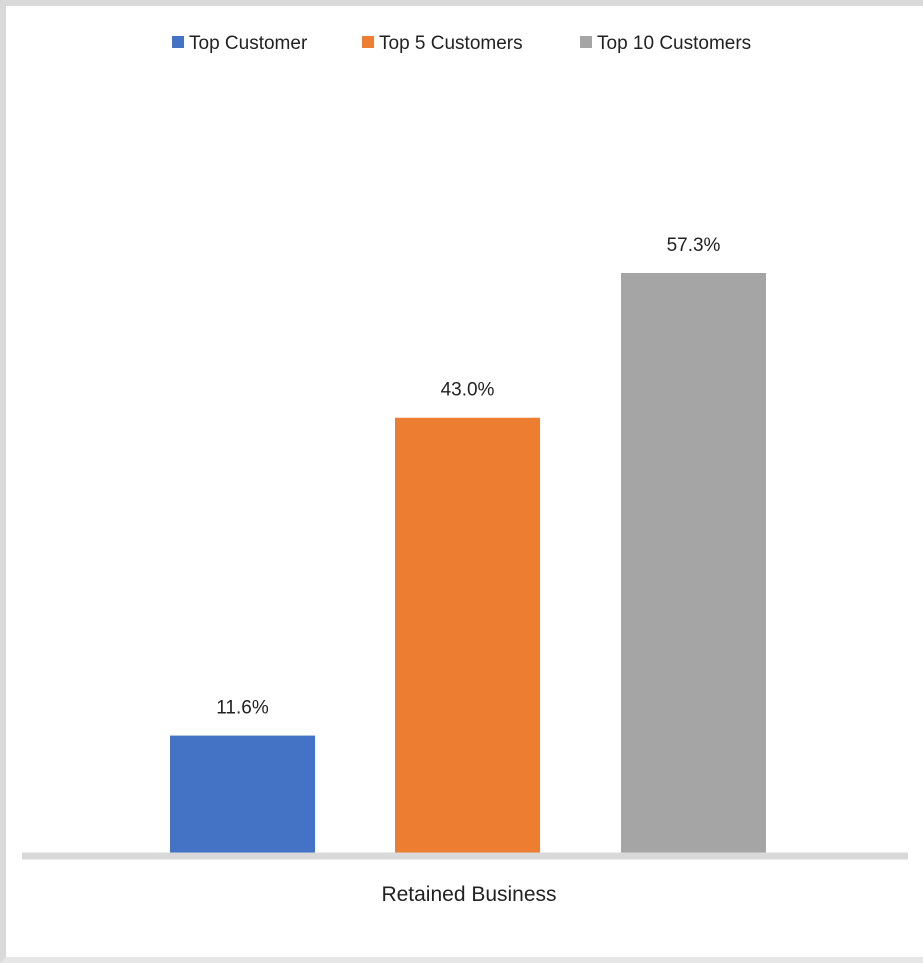 The width and height of the screenshot is (923, 963). I want to click on legend-swatch-top-customer, so click(178, 42).